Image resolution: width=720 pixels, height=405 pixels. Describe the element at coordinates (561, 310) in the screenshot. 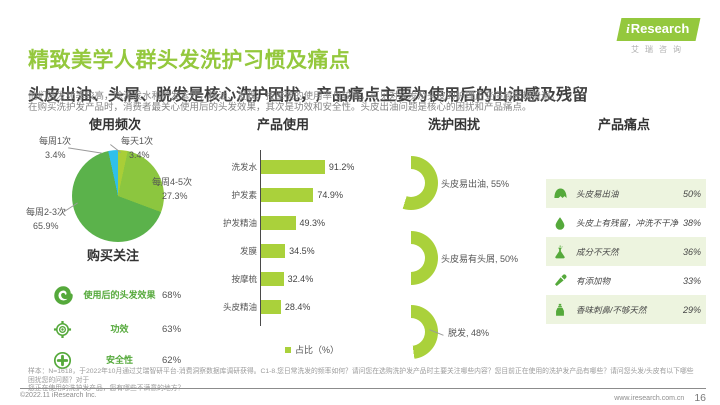

I see `perfume-icon` at that location.